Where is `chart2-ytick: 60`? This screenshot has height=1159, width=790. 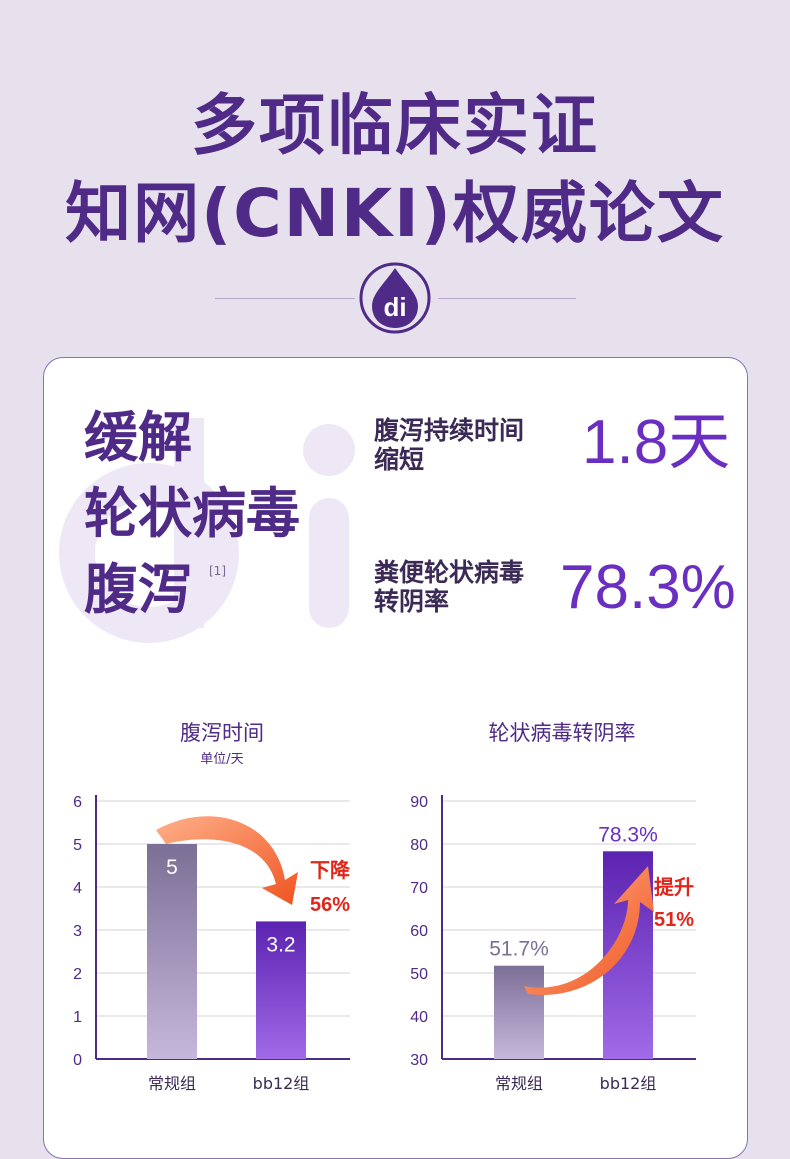
chart2-ytick: 60 is located at coordinates (419, 931).